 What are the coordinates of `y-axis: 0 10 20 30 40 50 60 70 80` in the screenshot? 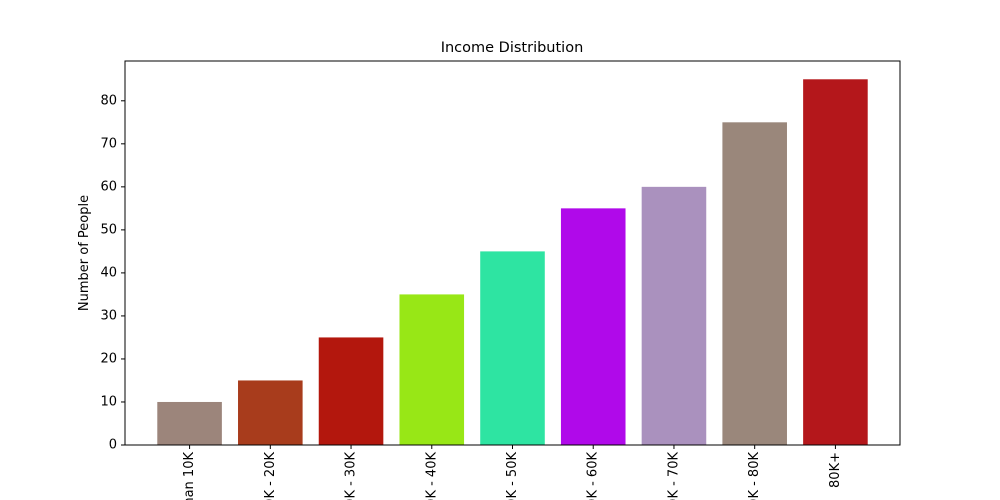 It's located at (112, 273).